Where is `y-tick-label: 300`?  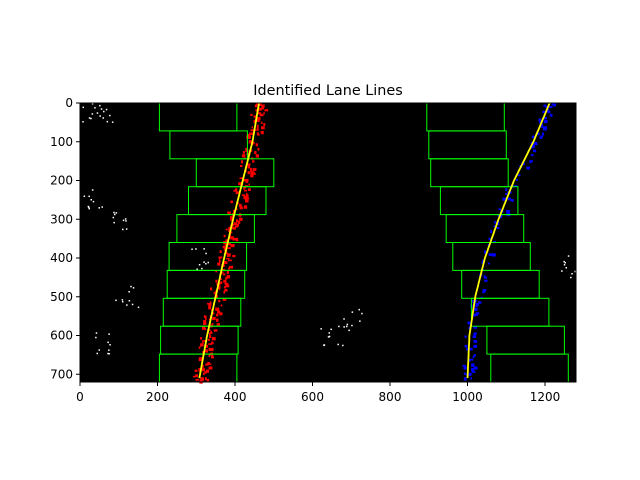
y-tick-label: 300 is located at coordinates (61, 219).